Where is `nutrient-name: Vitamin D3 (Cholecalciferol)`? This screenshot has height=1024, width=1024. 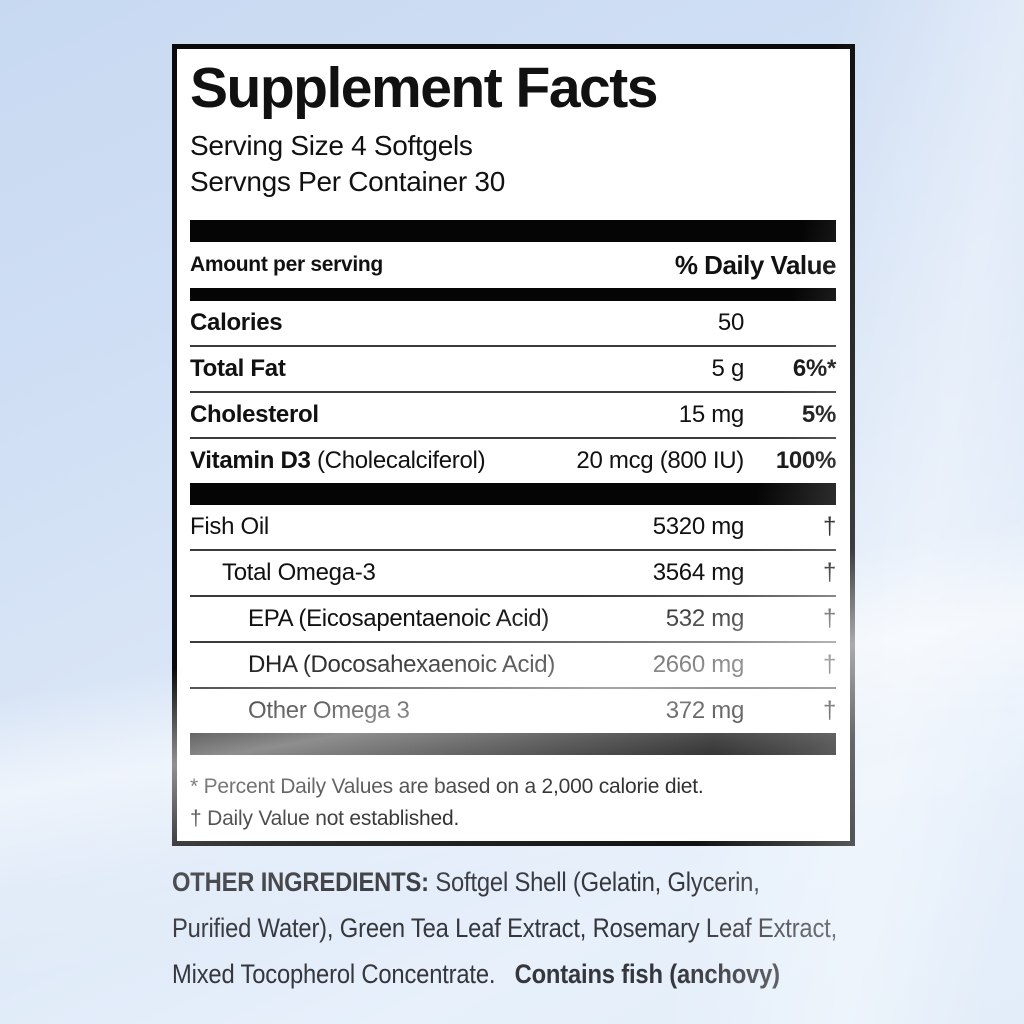
nutrient-name: Vitamin D3 (Cholecalciferol) is located at coordinates (338, 461).